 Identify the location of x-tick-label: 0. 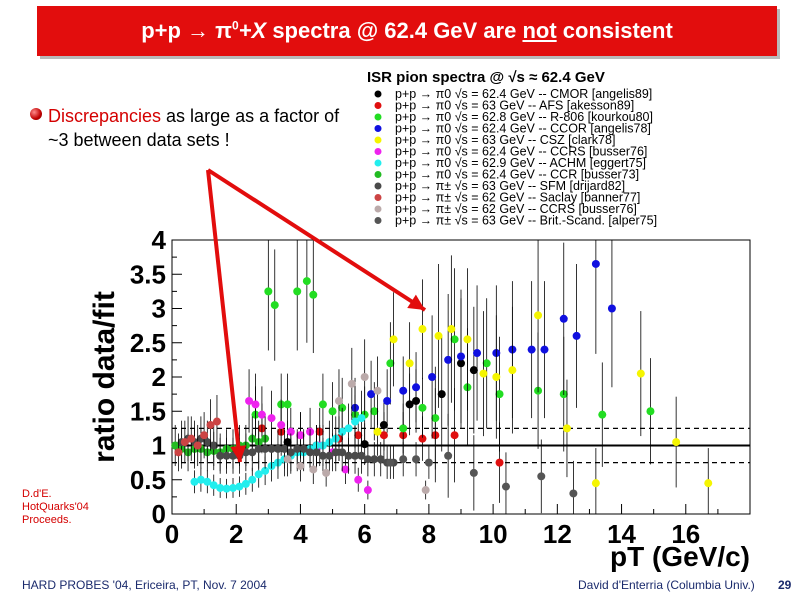
(172, 534).